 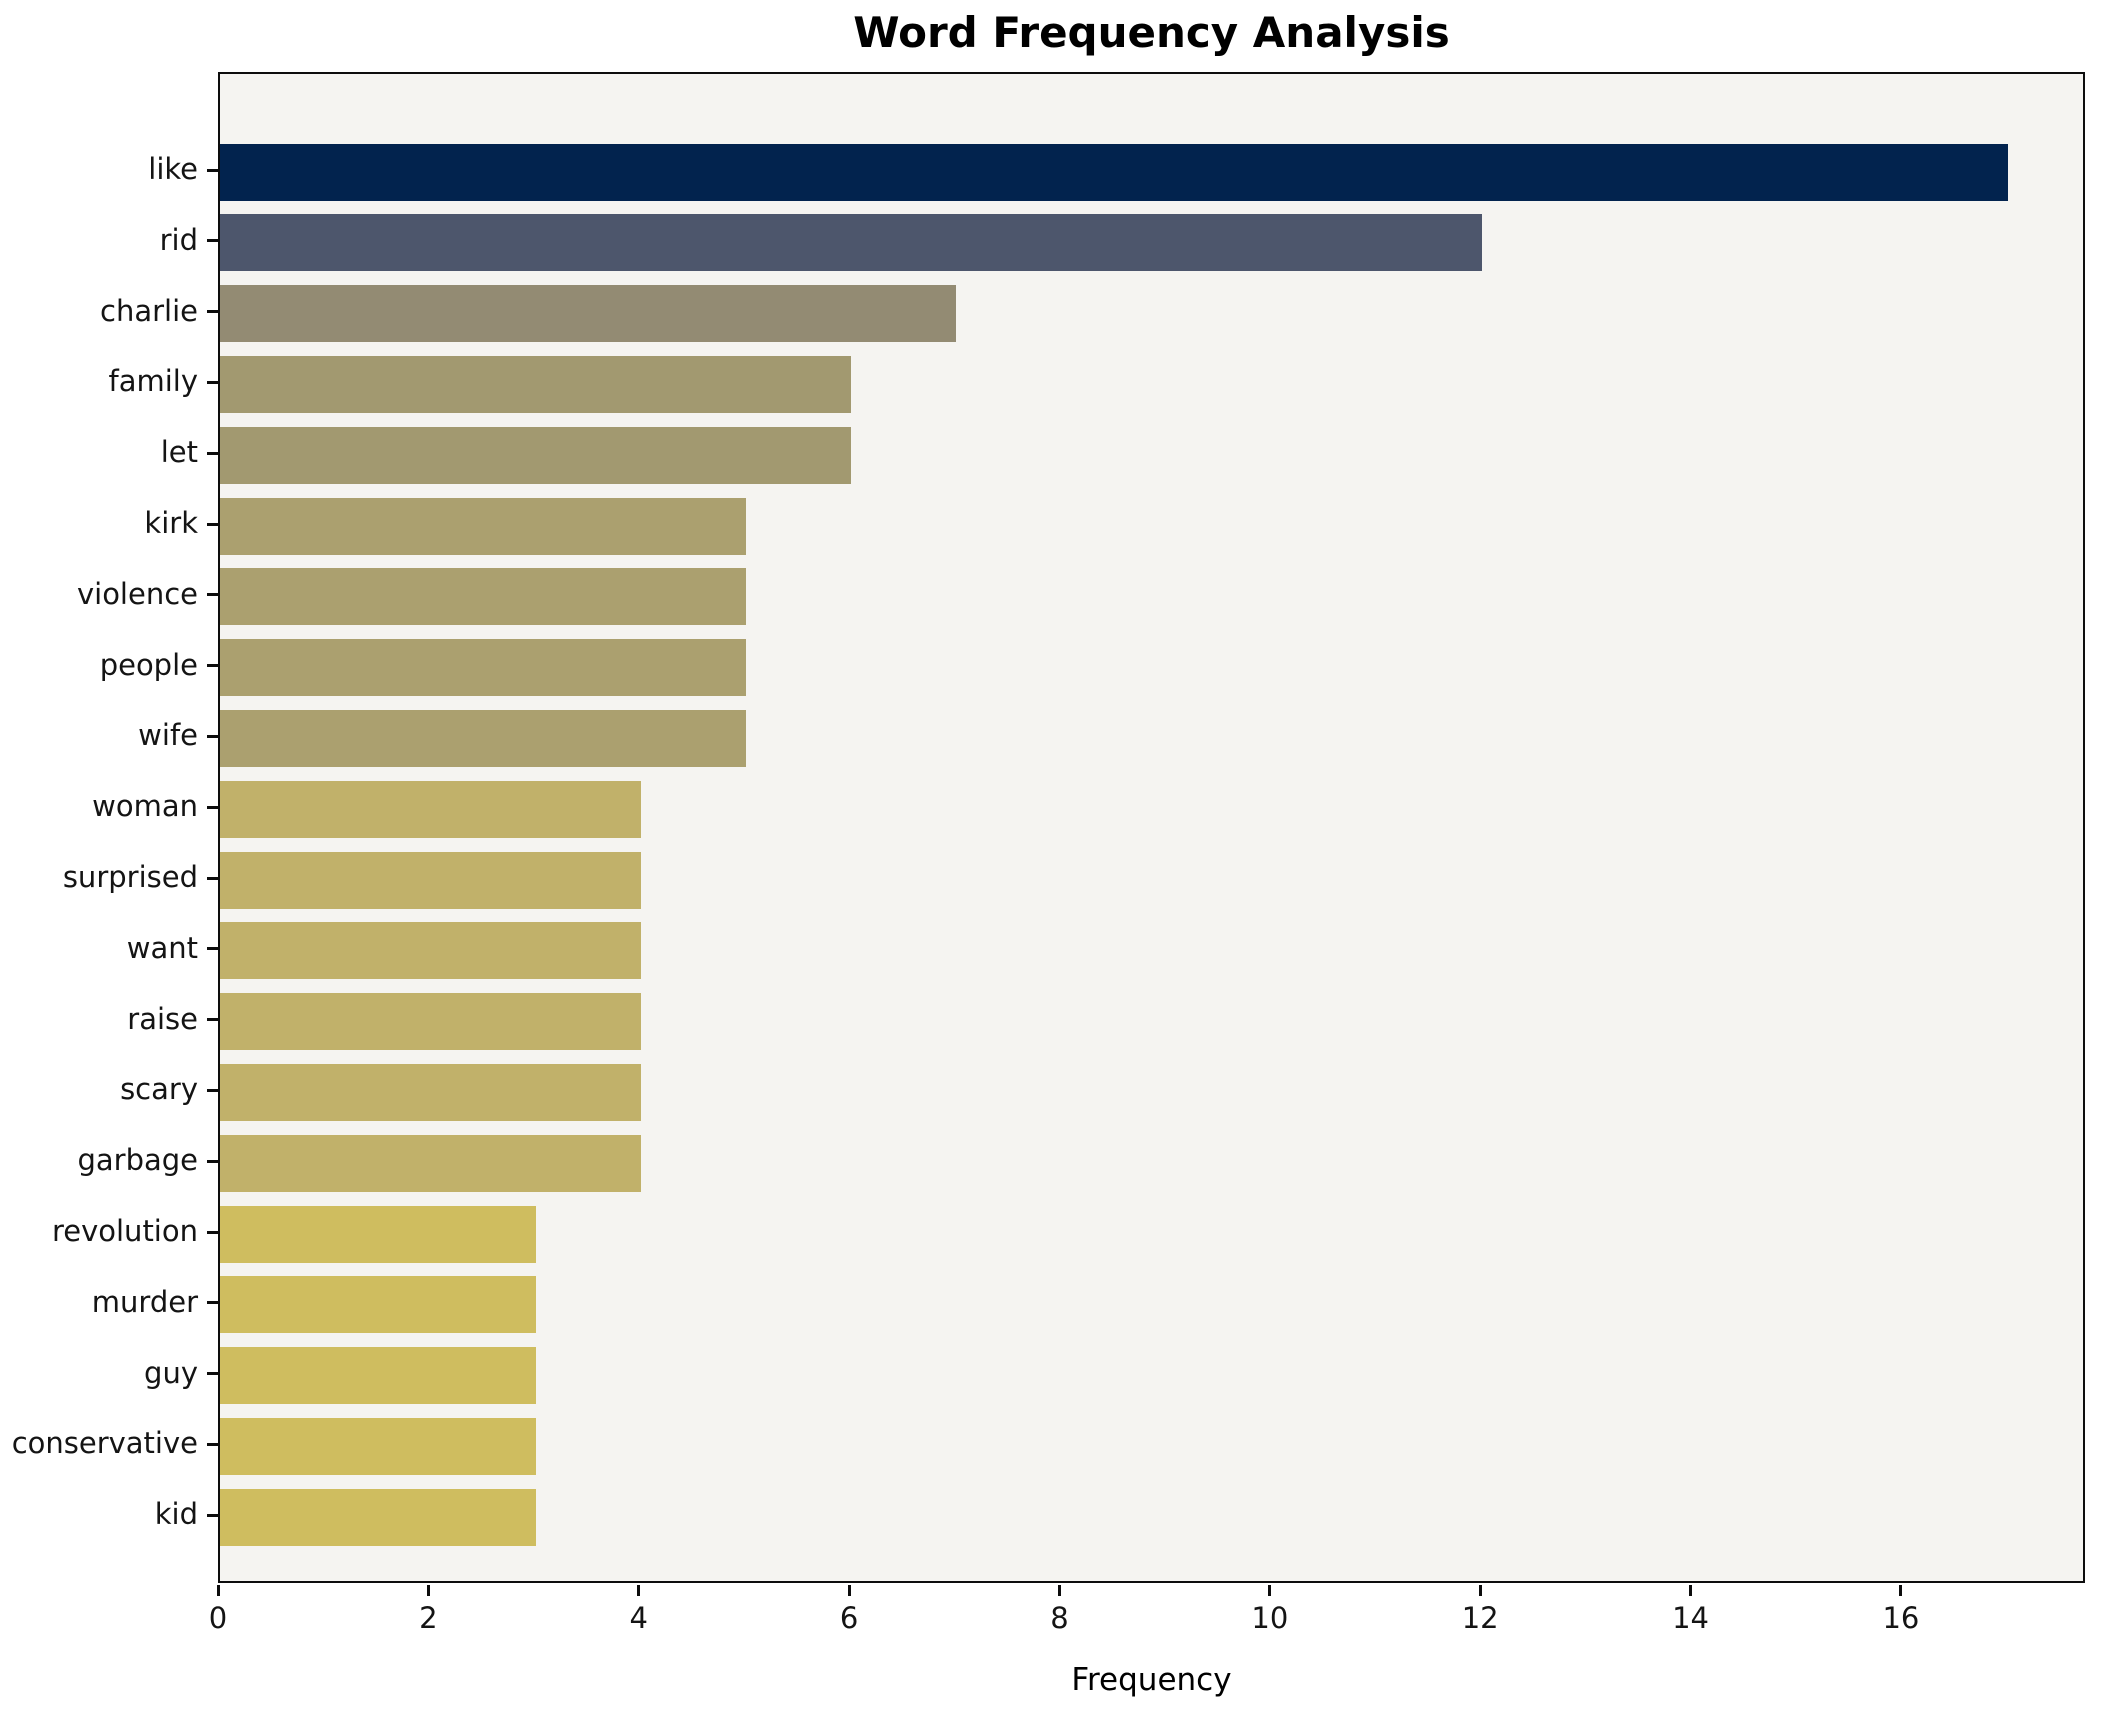 I want to click on y-tick-label-surprised: surprised, so click(x=130, y=877).